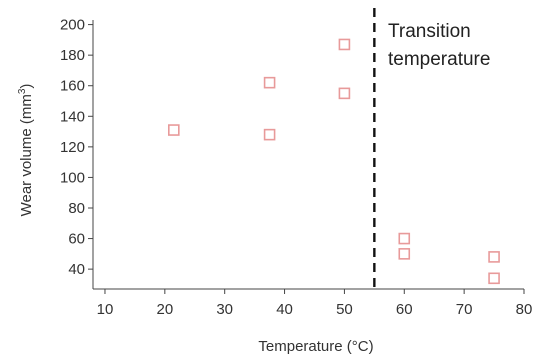 The width and height of the screenshot is (541, 356). What do you see at coordinates (72, 177) in the screenshot?
I see `y-tick-label: 100` at bounding box center [72, 177].